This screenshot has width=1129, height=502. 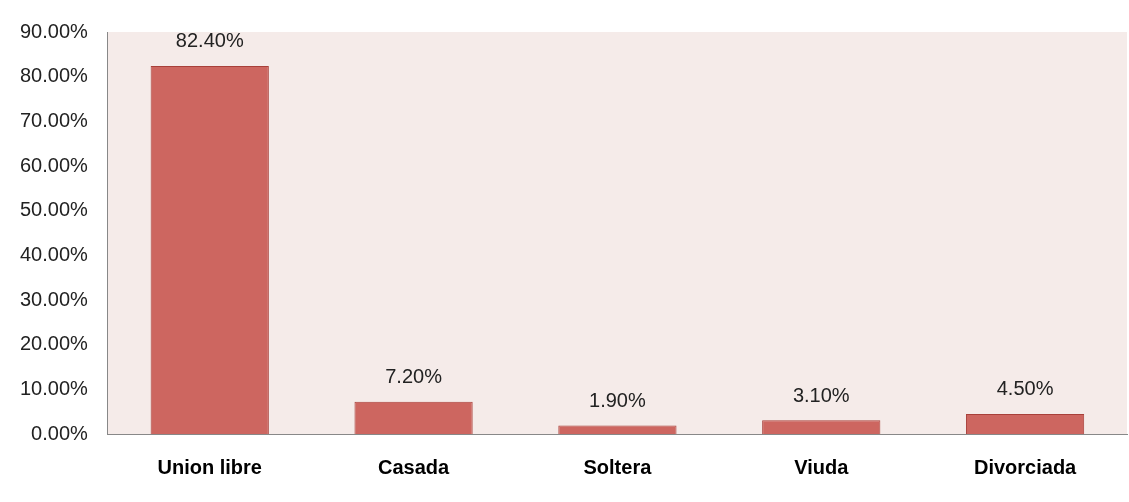 What do you see at coordinates (414, 376) in the screenshot?
I see `data-label: 7.20%` at bounding box center [414, 376].